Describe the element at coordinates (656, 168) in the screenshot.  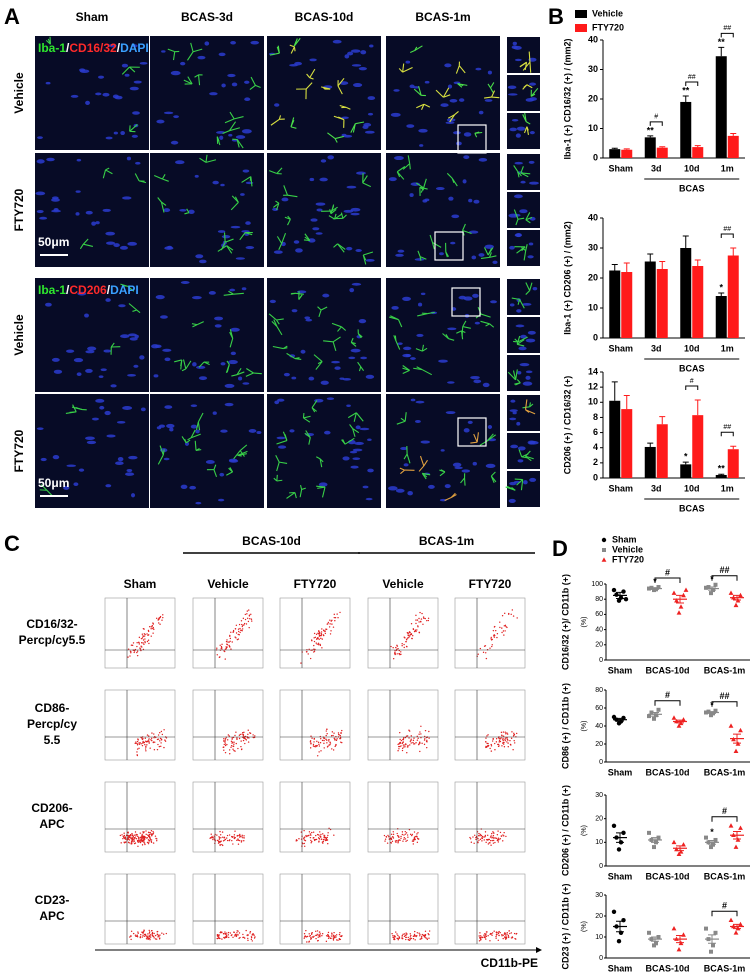
I see `x-tick-label: 3d` at that location.